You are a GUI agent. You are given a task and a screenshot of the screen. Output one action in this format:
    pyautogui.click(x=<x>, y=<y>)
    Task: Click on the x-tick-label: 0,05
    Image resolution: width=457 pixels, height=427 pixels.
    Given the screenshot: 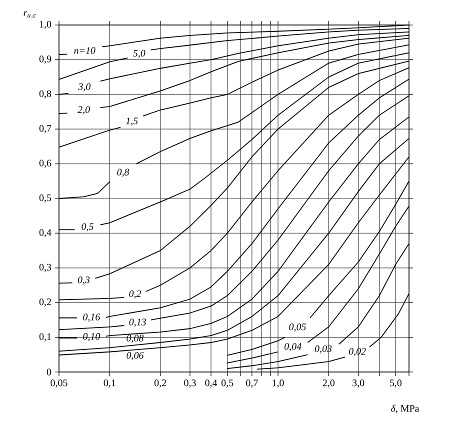 What is the action you would take?
    pyautogui.click(x=59, y=384)
    